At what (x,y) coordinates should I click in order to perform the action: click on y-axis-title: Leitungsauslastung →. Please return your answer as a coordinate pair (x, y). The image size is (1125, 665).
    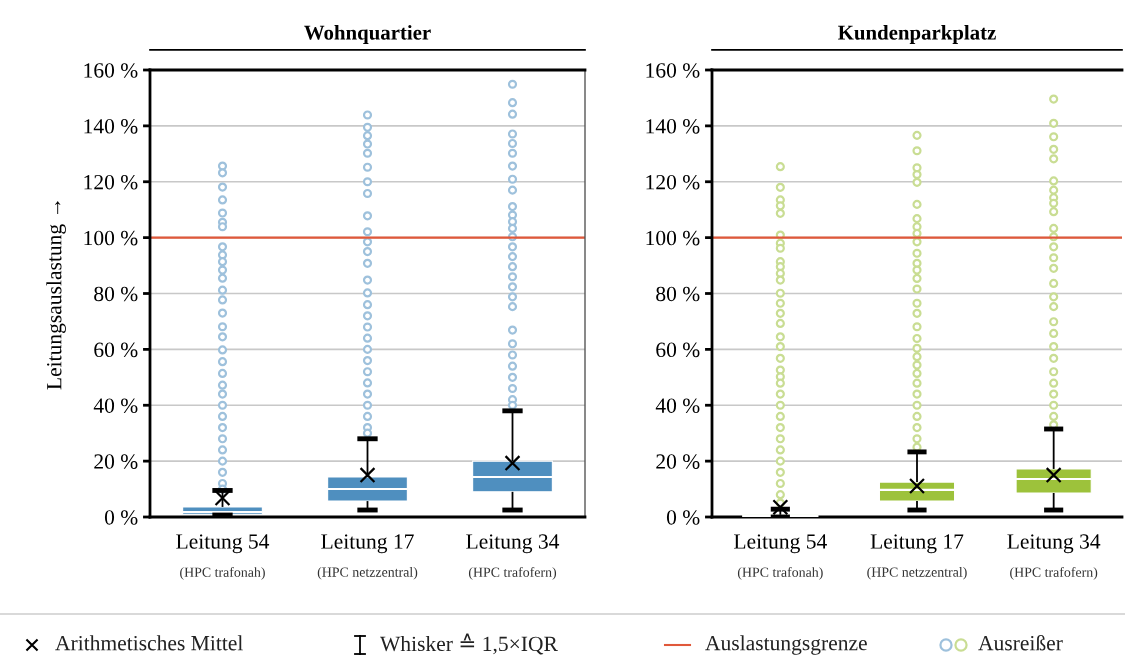
    Looking at the image, I should click on (56, 295).